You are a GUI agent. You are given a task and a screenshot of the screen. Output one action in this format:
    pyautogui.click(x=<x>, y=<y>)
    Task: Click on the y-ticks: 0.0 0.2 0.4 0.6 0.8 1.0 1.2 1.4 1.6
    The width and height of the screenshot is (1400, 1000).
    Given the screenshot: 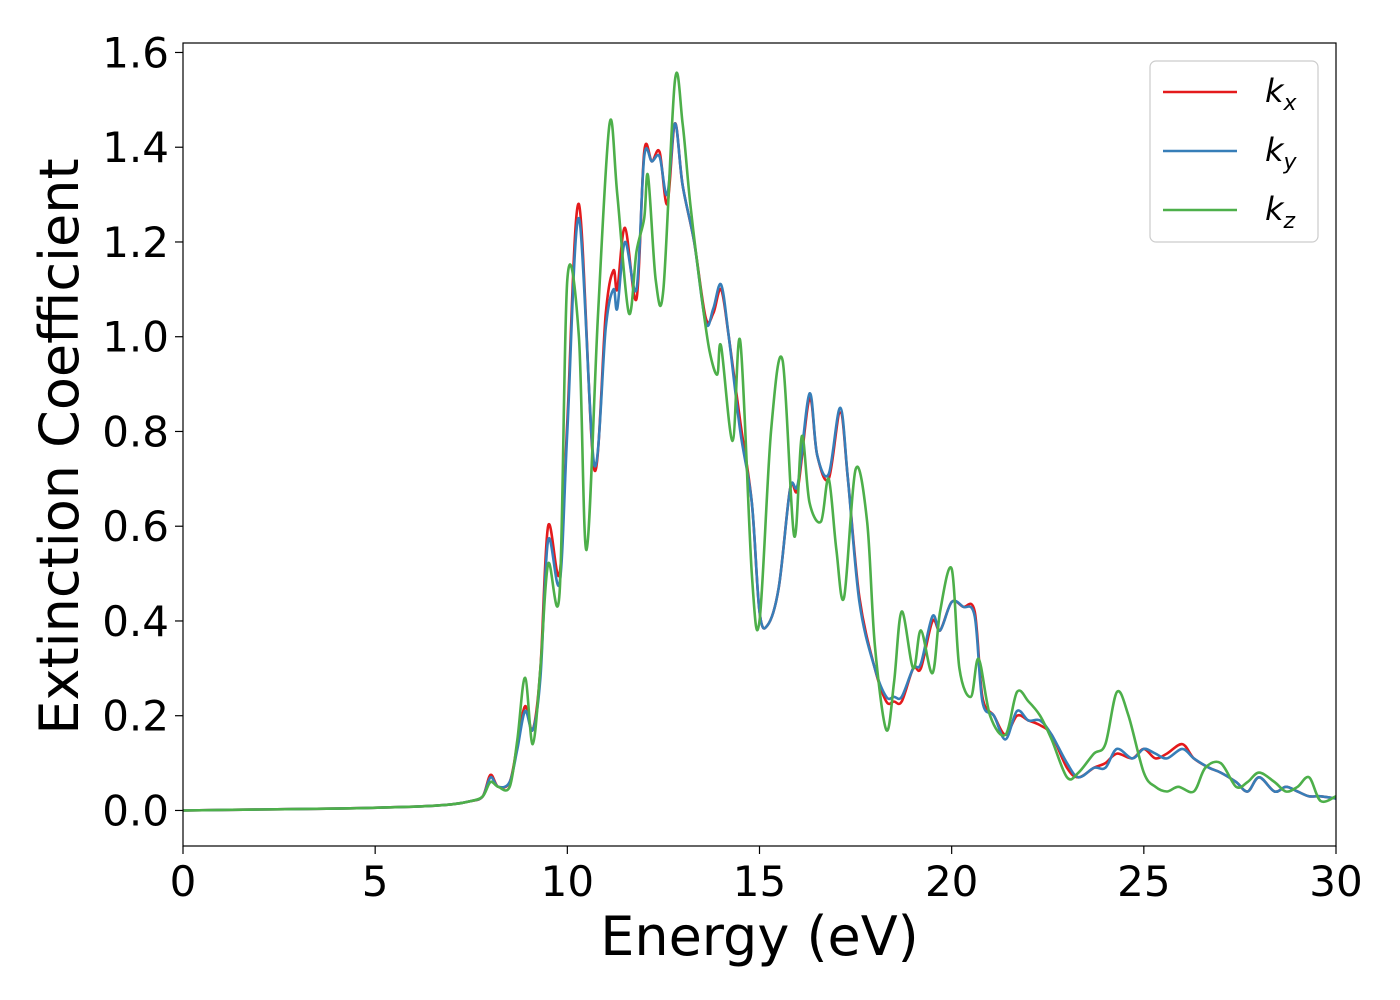 What is the action you would take?
    pyautogui.click(x=142, y=431)
    